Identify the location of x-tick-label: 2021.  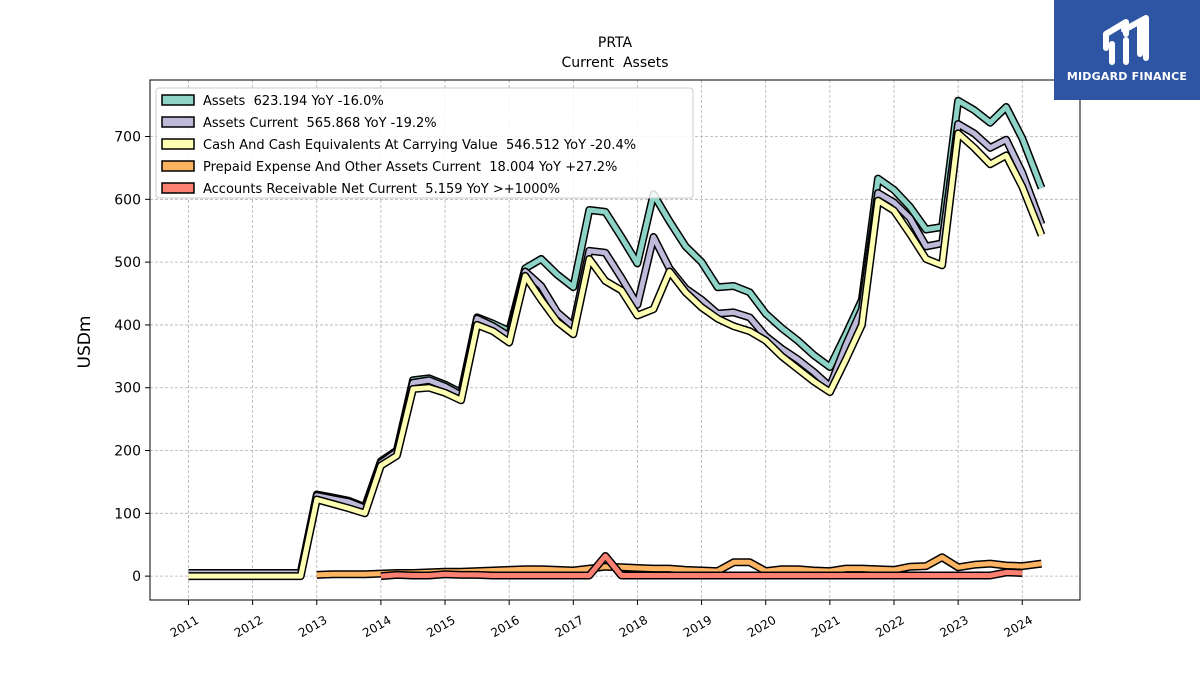
(825, 626).